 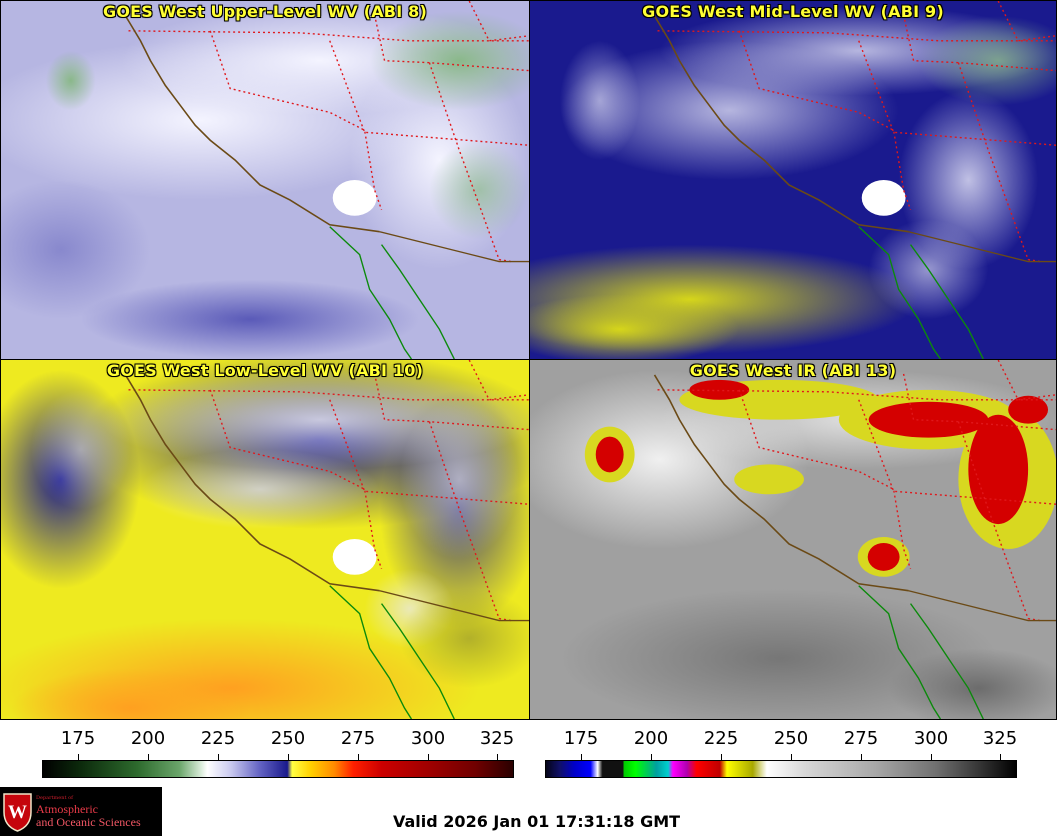 I want to click on panel-title-ir: GOES West IR (ABI 13), so click(x=793, y=370).